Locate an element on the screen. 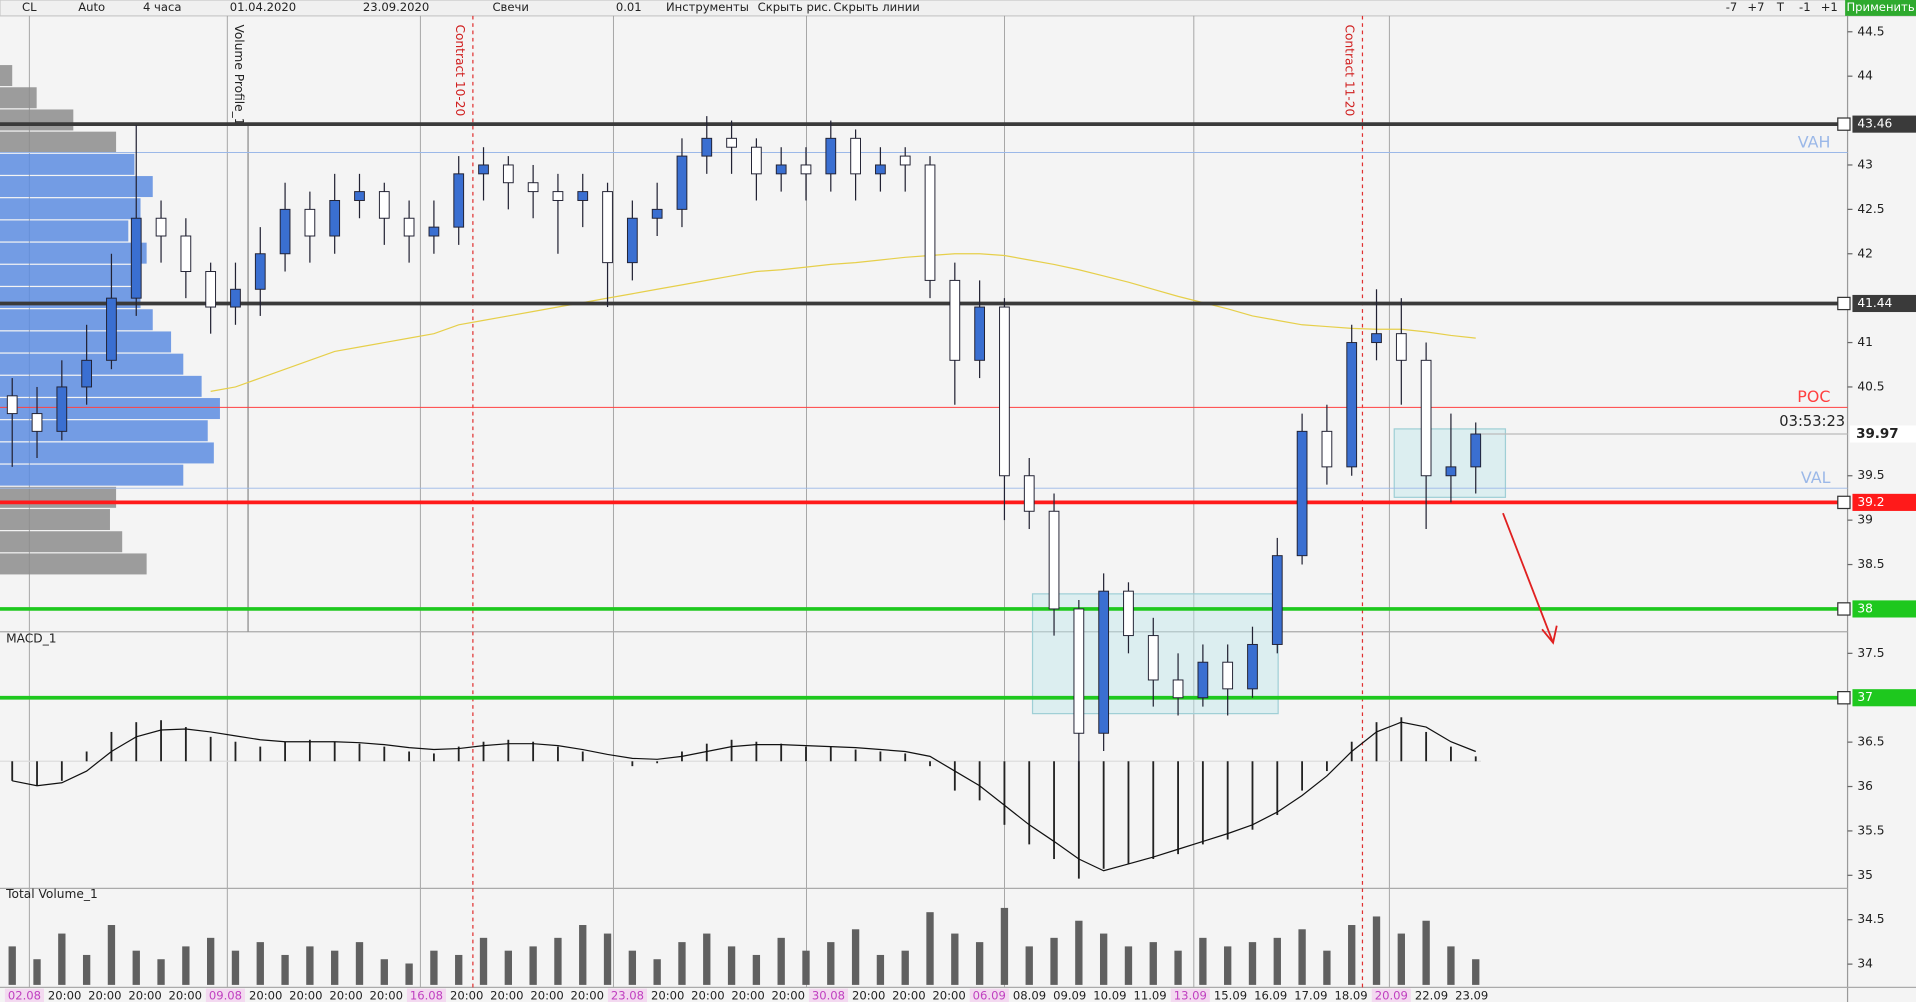 The width and height of the screenshot is (1916, 1002). level-label: 38 is located at coordinates (1865, 608).